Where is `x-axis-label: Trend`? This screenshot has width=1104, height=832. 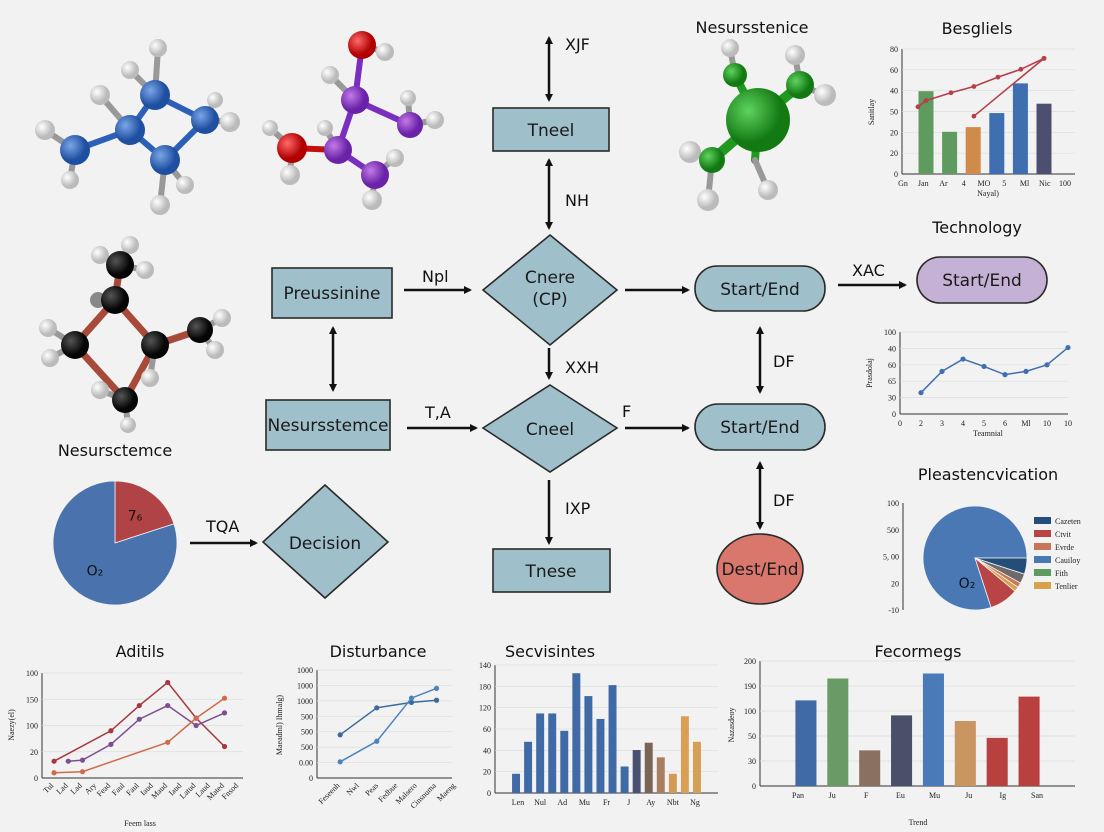 x-axis-label: Trend is located at coordinates (918, 822).